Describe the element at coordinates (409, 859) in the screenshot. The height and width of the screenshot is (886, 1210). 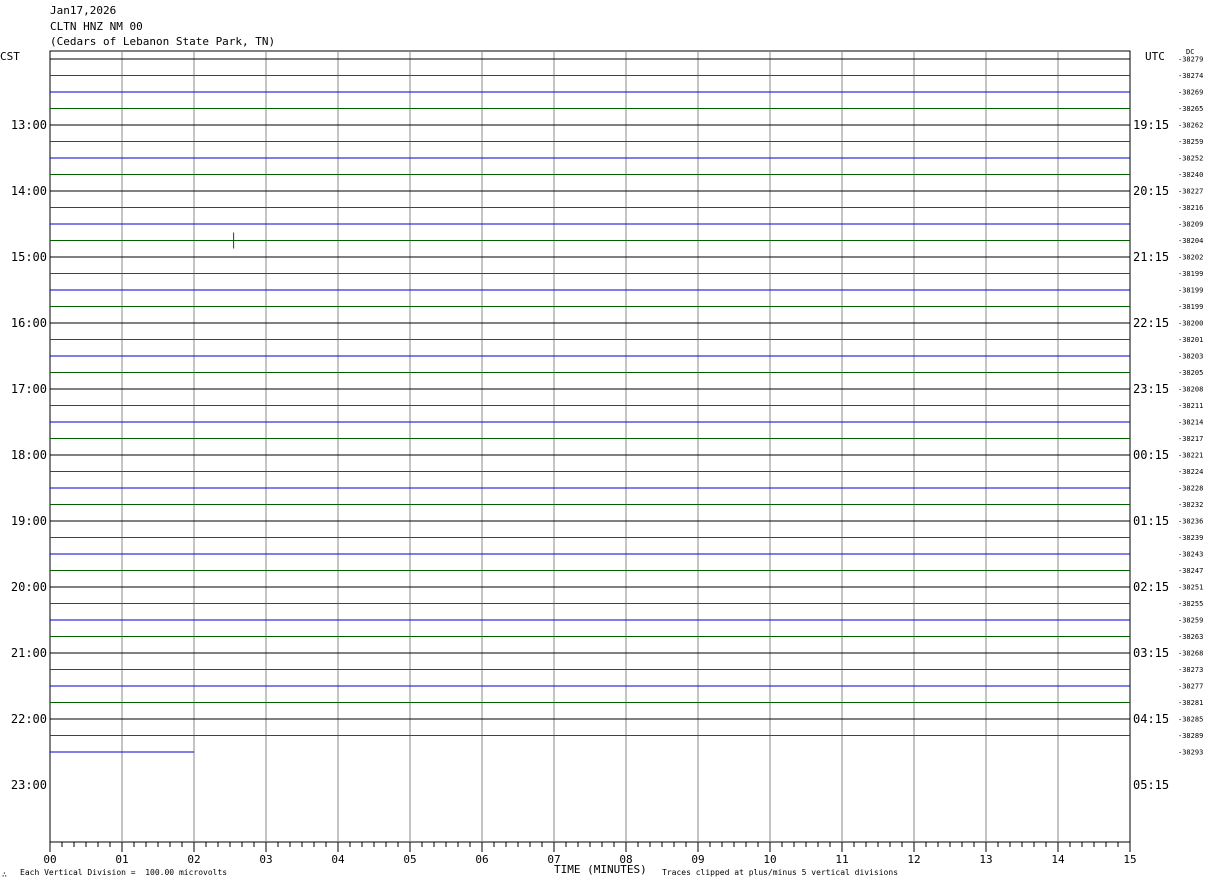
I see `x-tick-label: 05` at that location.